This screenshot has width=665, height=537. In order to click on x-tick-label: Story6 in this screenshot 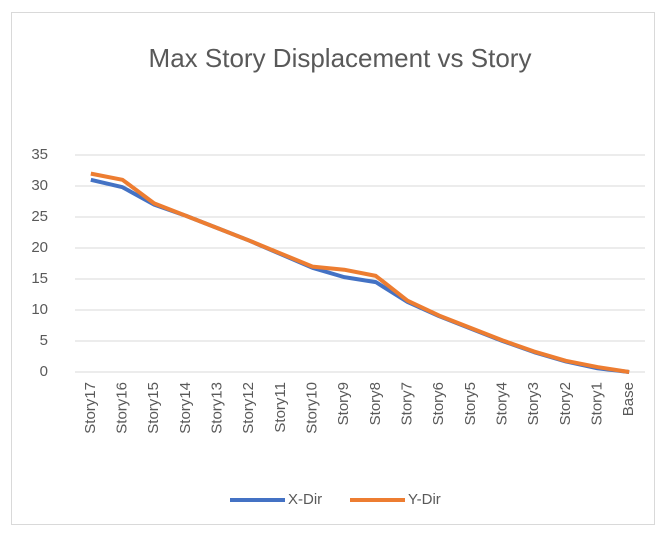, I will do `click(438, 403)`.